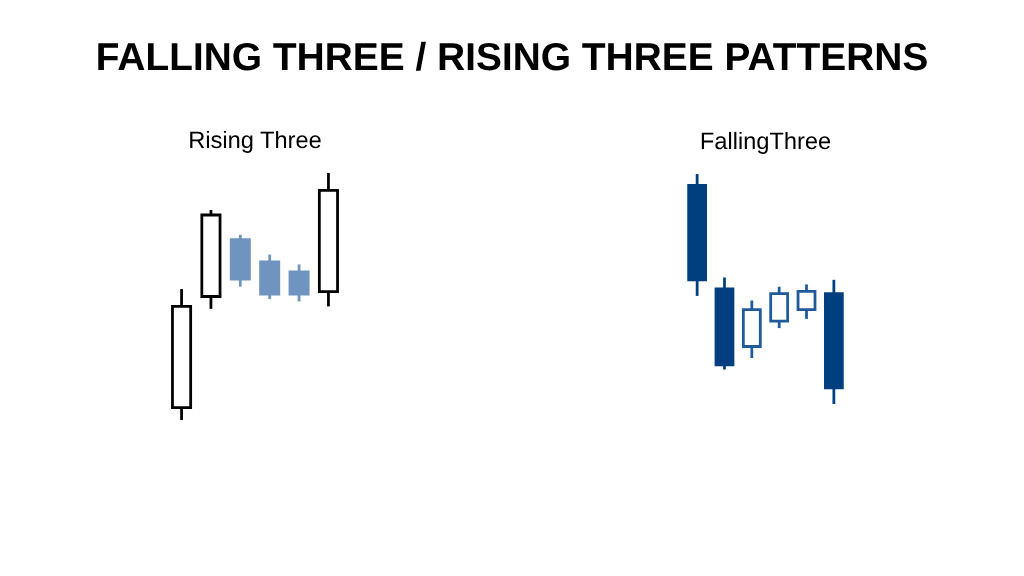  What do you see at coordinates (512, 56) in the screenshot?
I see `text: FALLING THREE / RISING THREE PATTERNS` at bounding box center [512, 56].